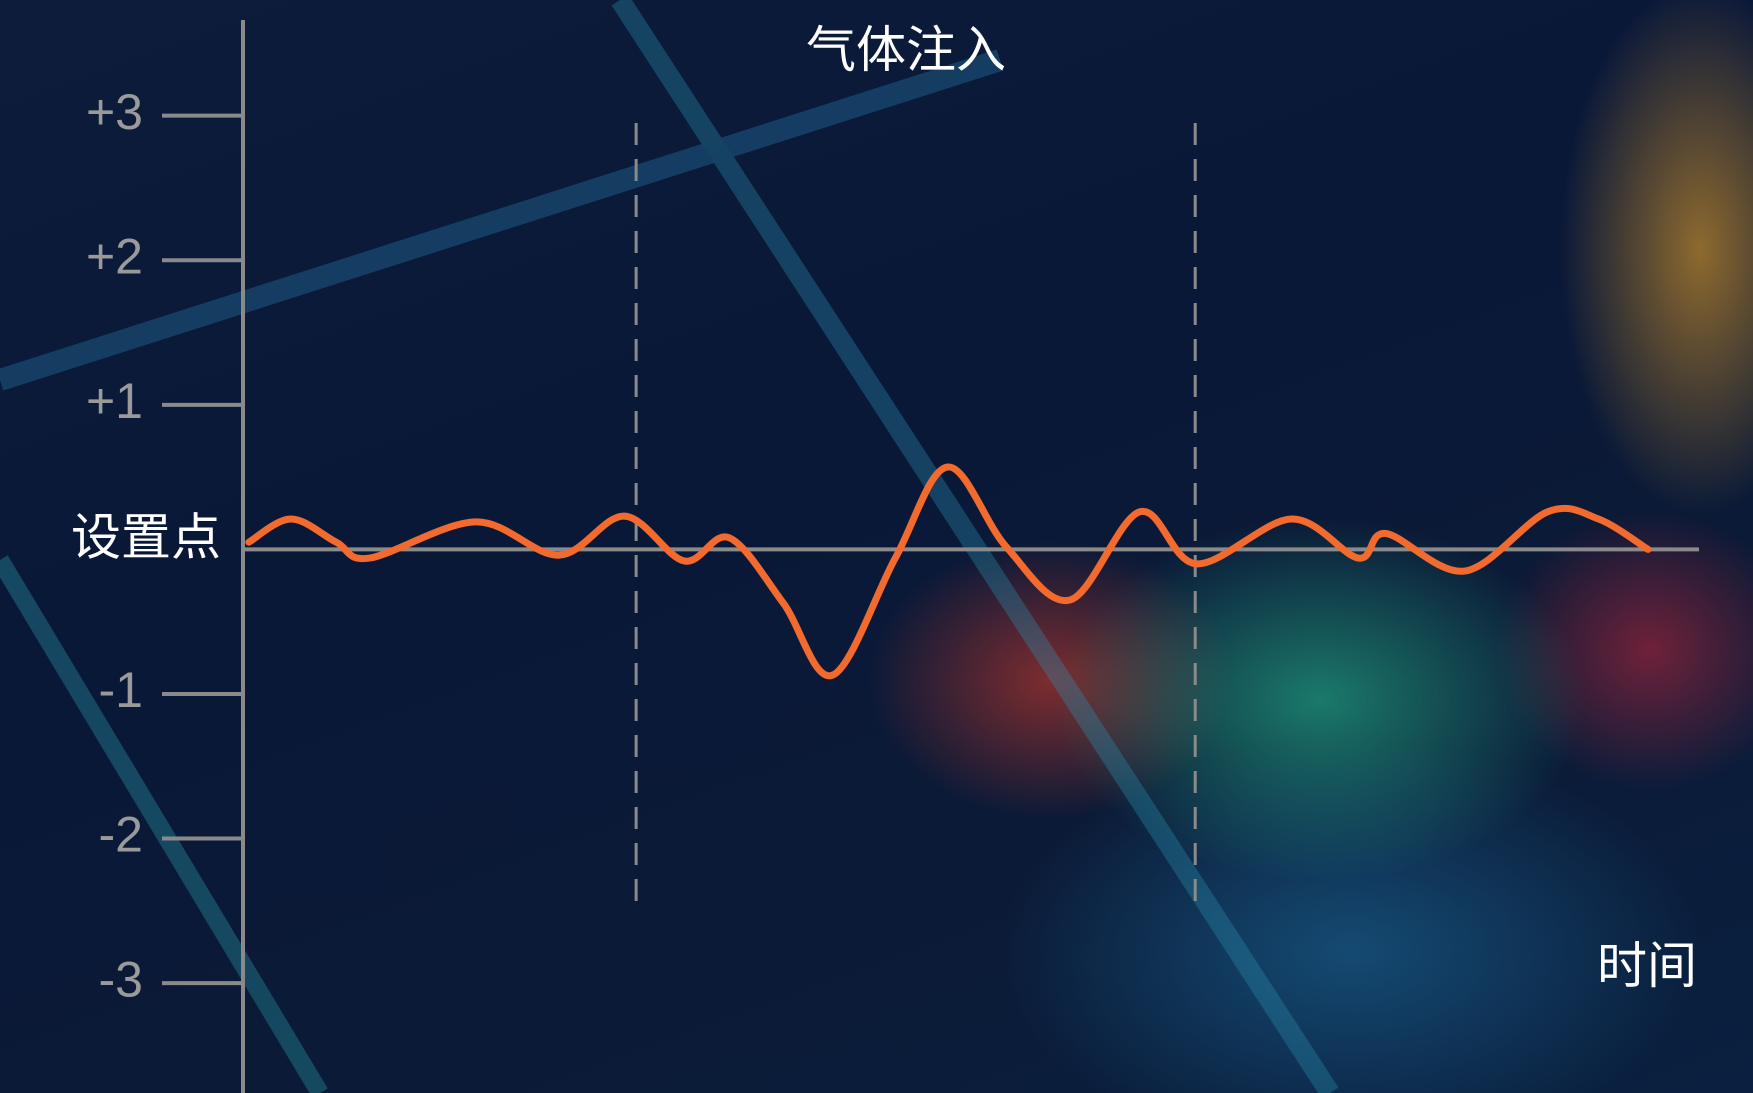 The height and width of the screenshot is (1093, 1753). What do you see at coordinates (121, 979) in the screenshot?
I see `y-tick-label: -3` at bounding box center [121, 979].